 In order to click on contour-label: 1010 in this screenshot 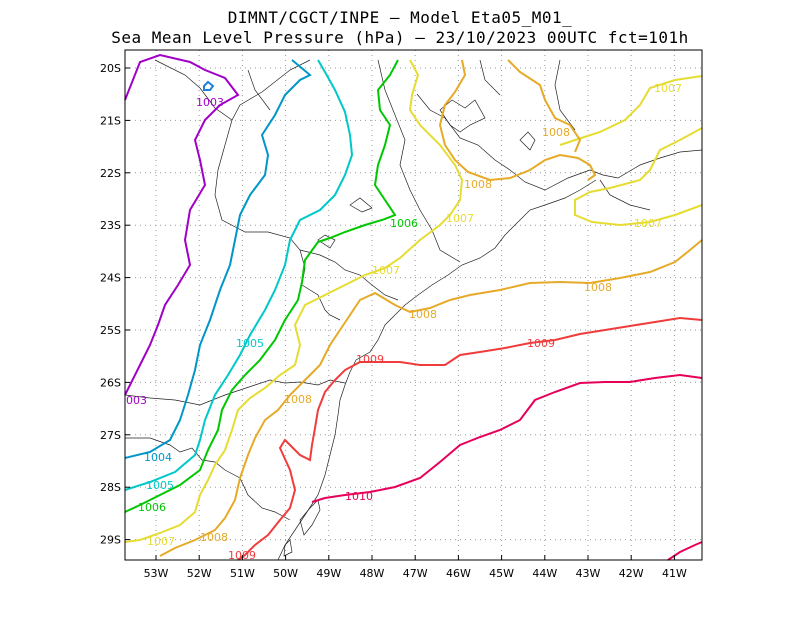, I will do `click(359, 496)`.